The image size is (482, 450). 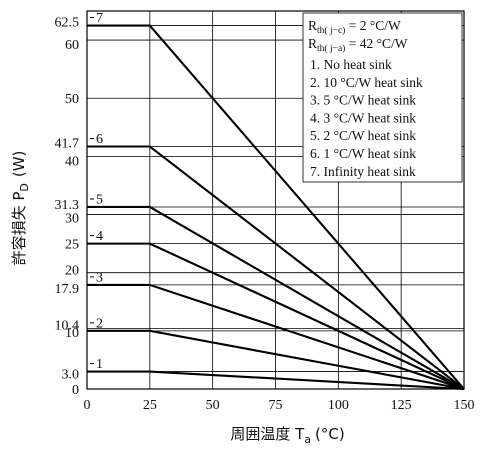 What do you see at coordinates (99, 277) in the screenshot?
I see `curve-label-3: 3` at bounding box center [99, 277].